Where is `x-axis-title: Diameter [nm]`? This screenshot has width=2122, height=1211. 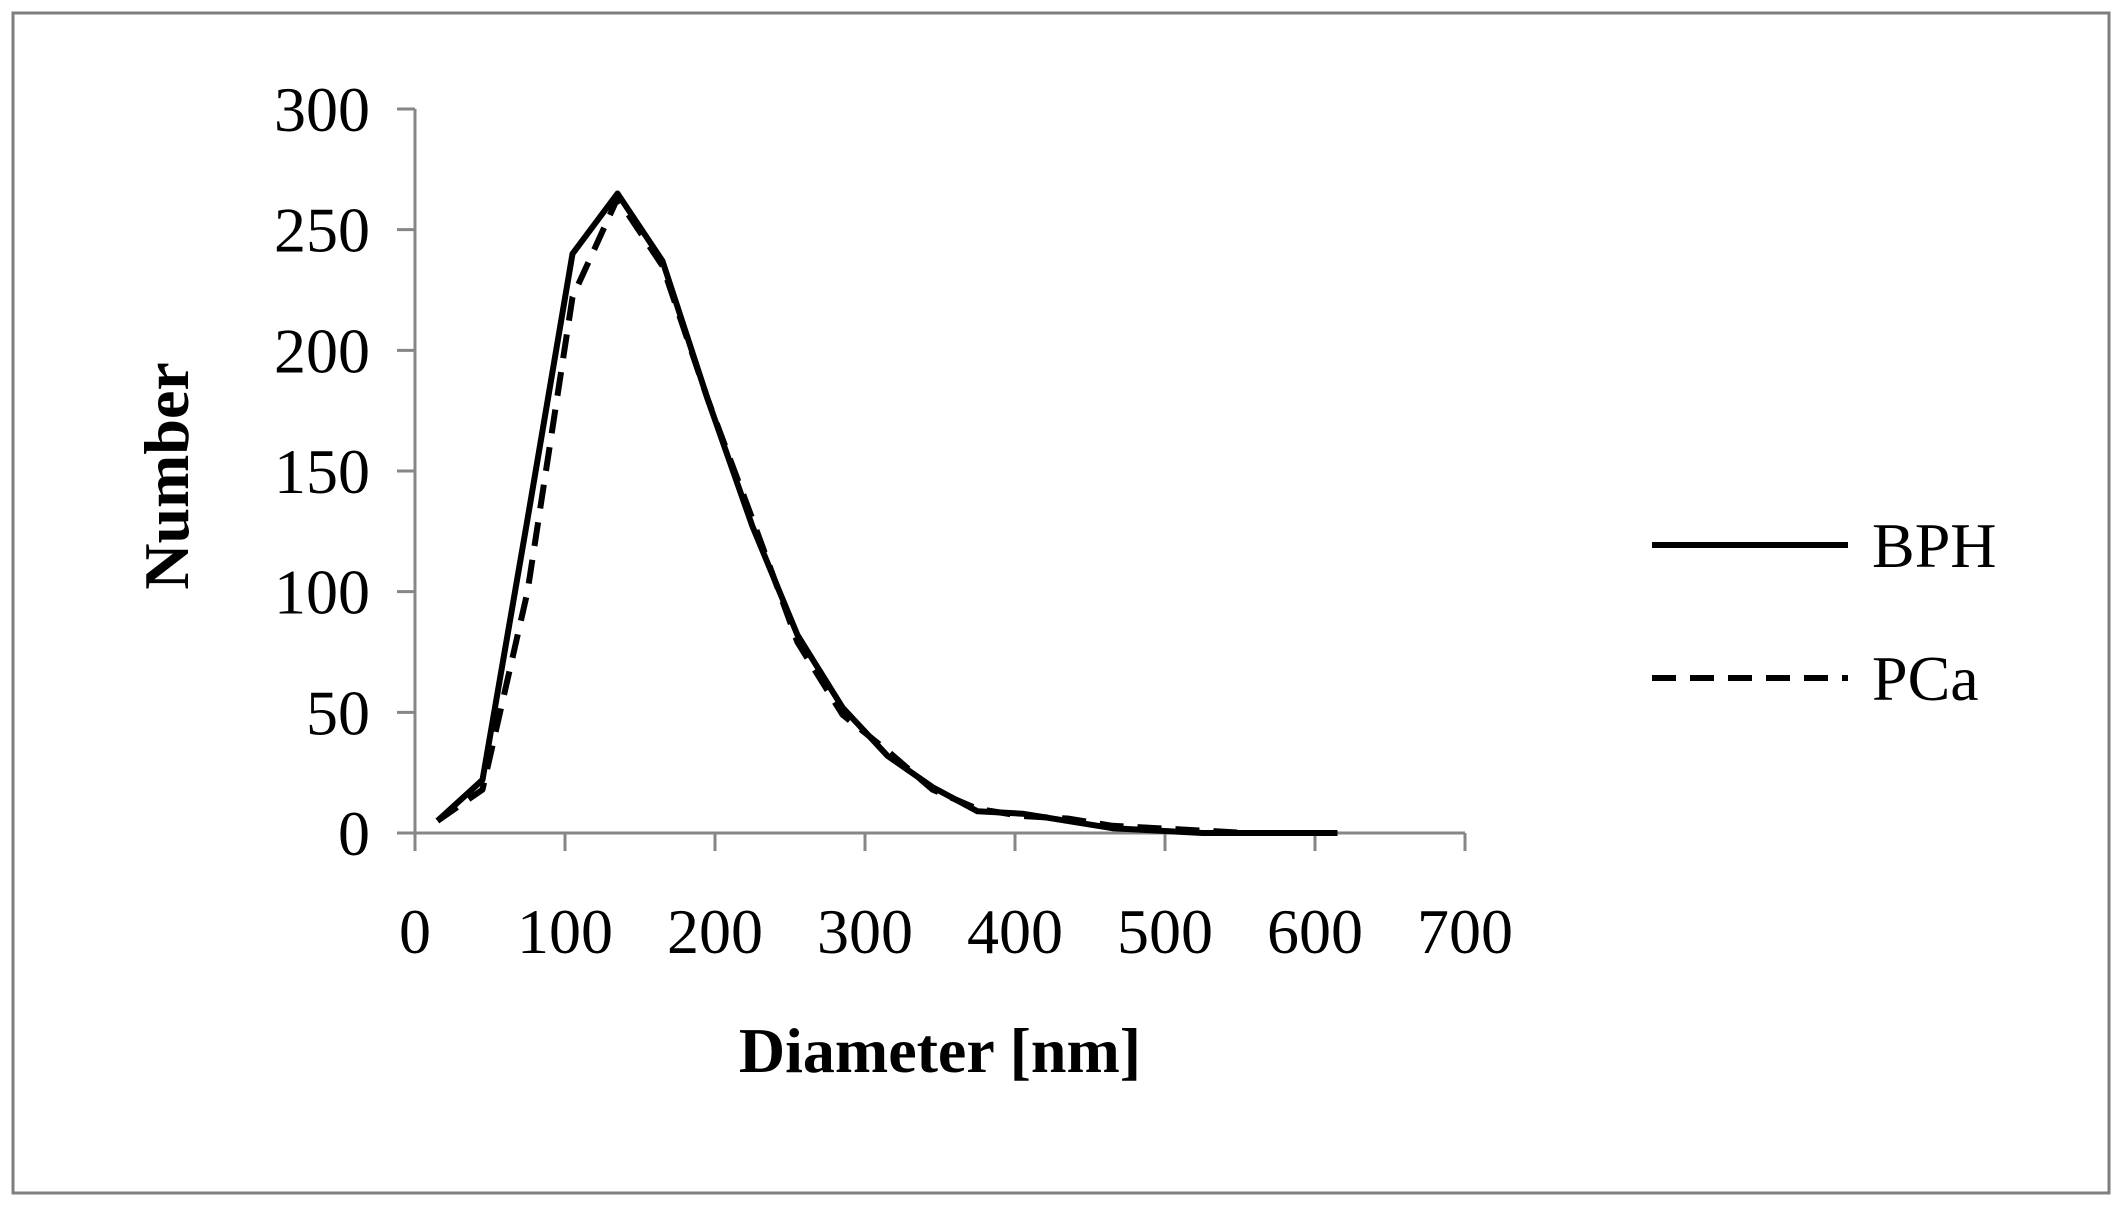
x-axis-title: Diameter [nm] is located at coordinates (940, 1050).